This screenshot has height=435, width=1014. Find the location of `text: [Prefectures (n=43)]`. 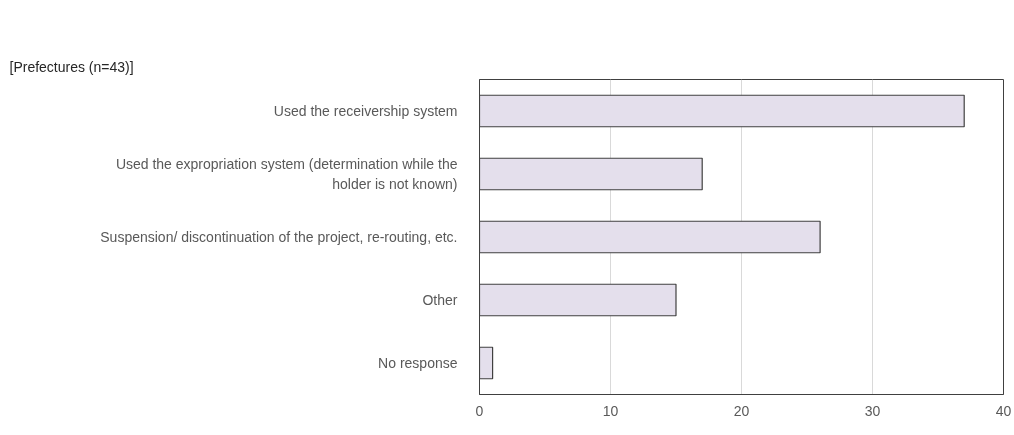

text: [Prefectures (n=43)] is located at coordinates (71, 66).